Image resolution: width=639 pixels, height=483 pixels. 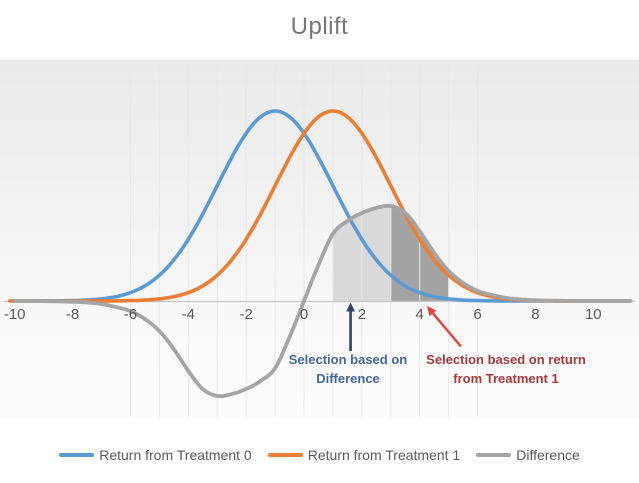 What do you see at coordinates (362, 314) in the screenshot?
I see `x-tick-label: 2` at bounding box center [362, 314].